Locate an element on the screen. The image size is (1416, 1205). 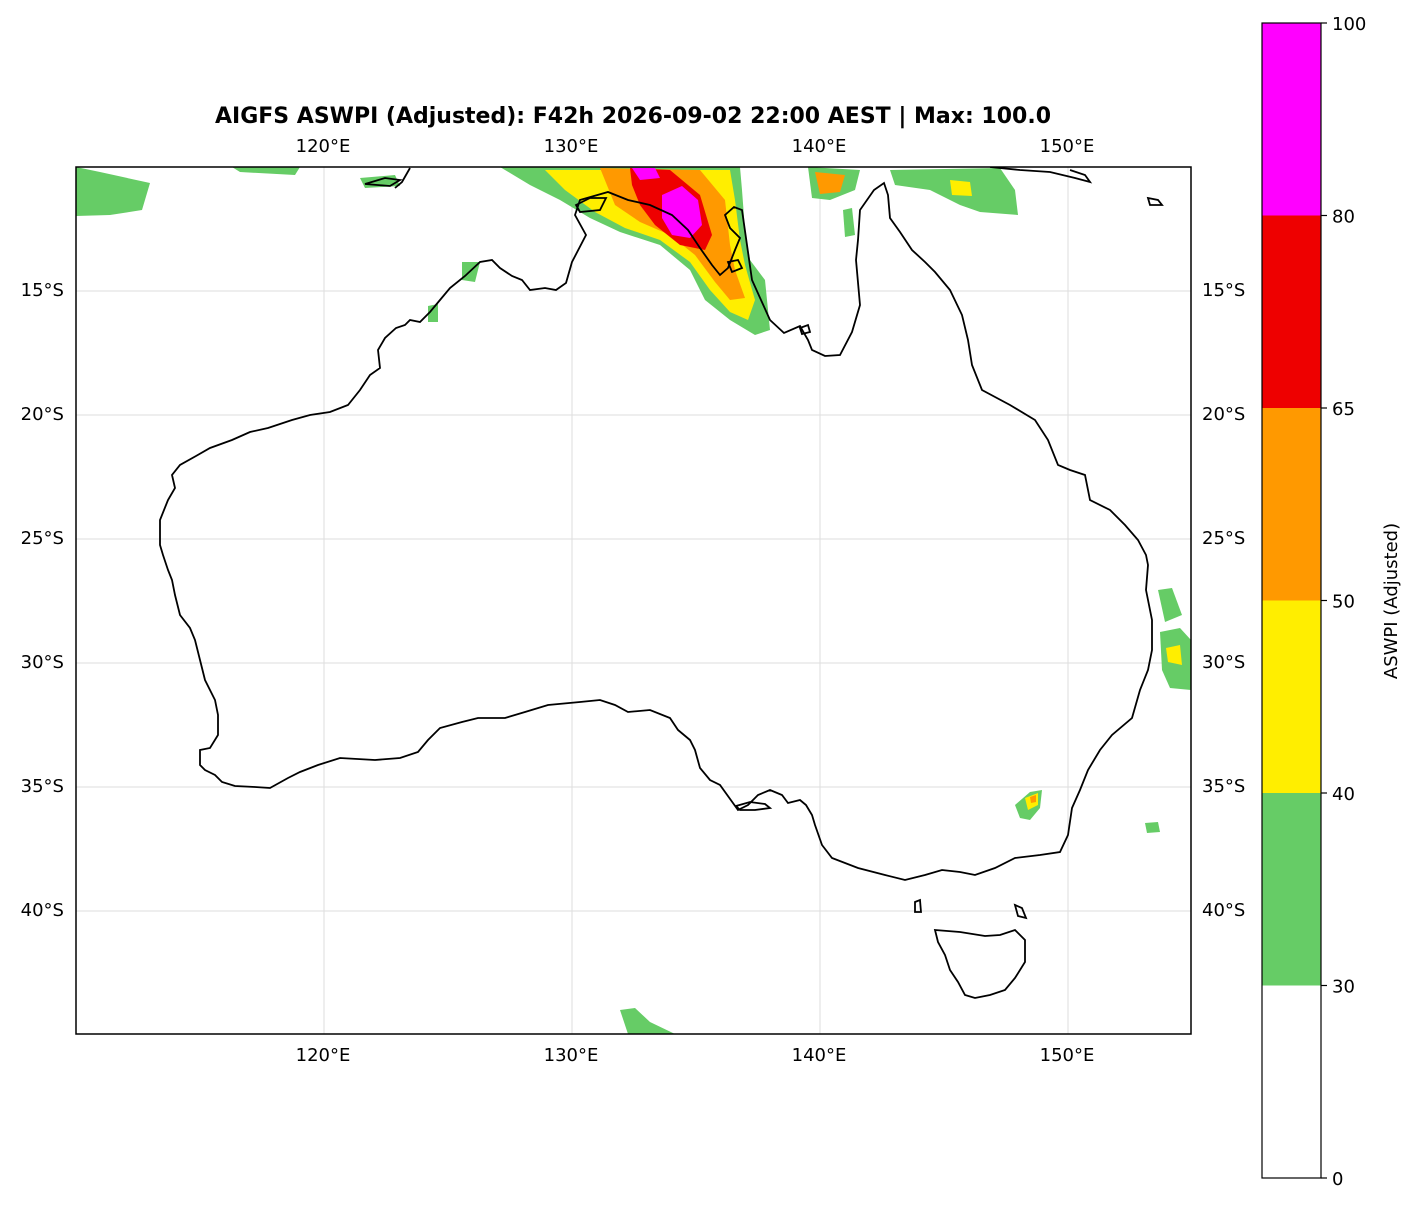
groote-eylandt is located at coordinates (735, 266).